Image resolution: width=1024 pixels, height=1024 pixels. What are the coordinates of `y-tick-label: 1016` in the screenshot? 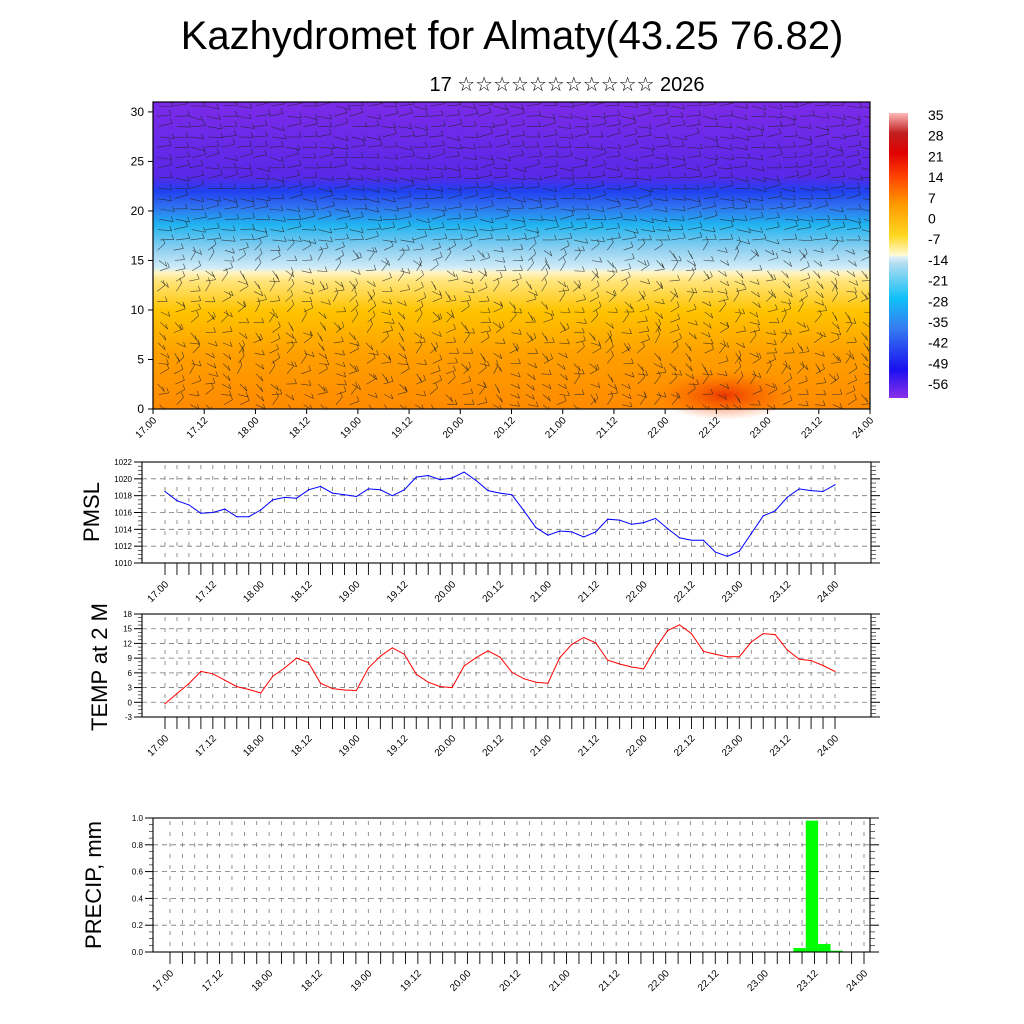 It's located at (123, 513).